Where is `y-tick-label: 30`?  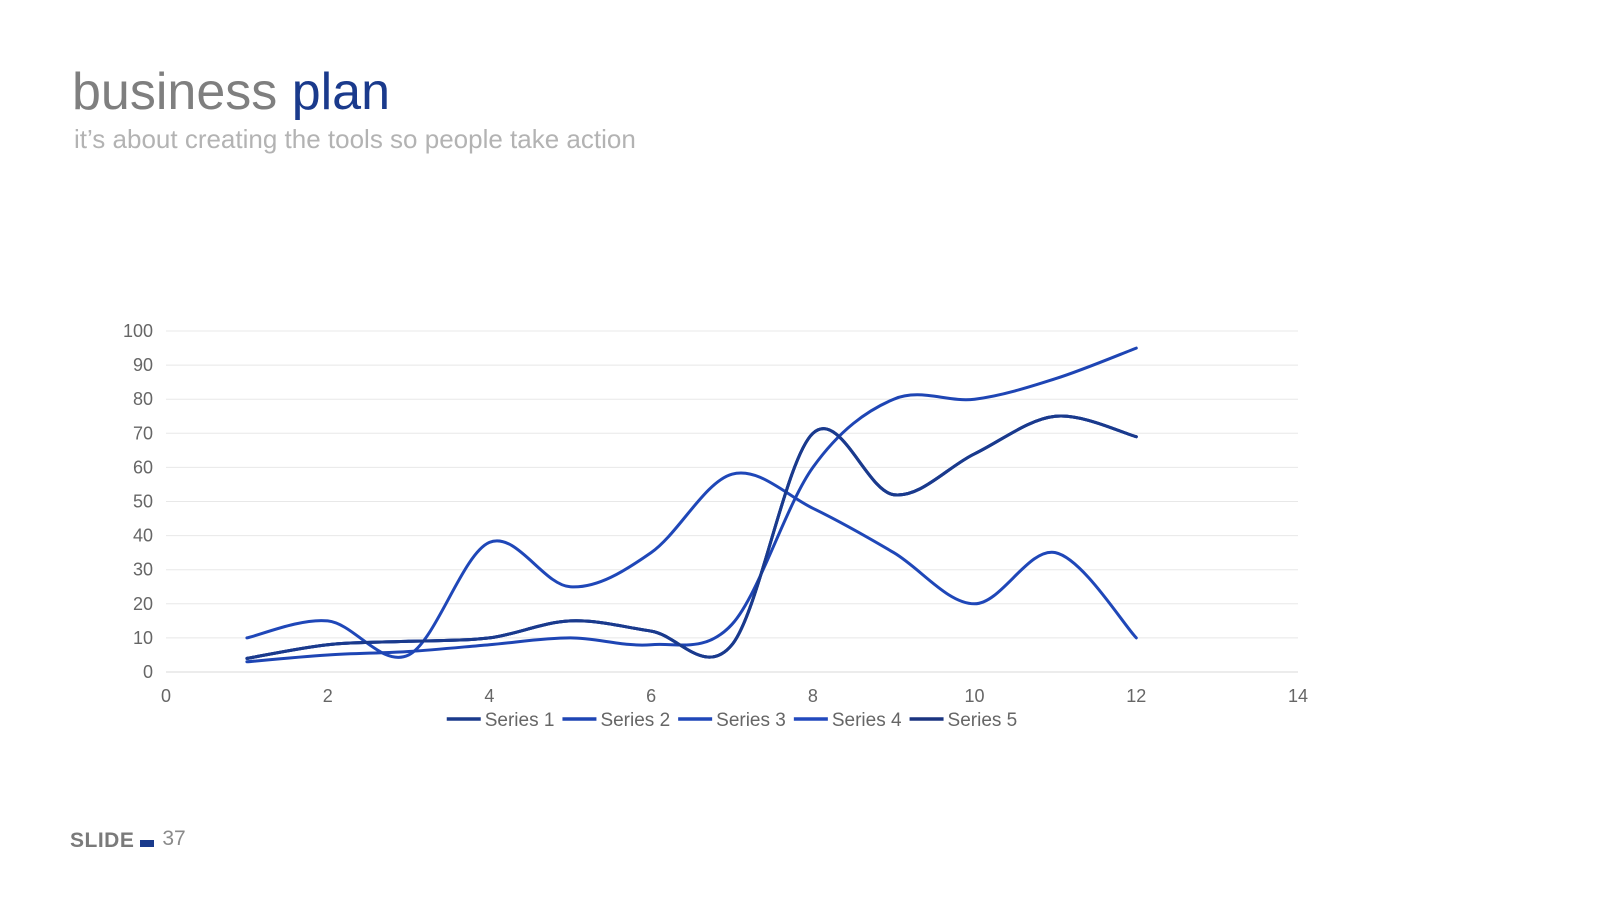 y-tick-label: 30 is located at coordinates (143, 570).